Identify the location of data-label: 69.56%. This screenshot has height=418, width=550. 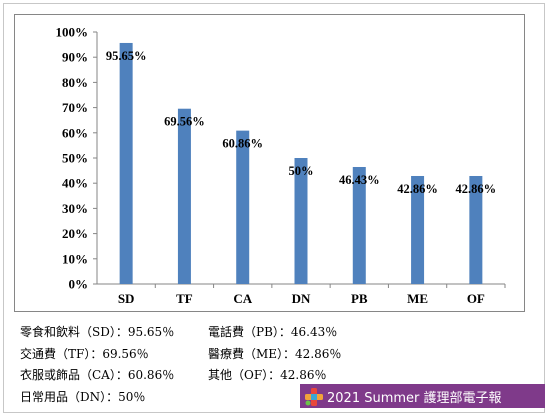
(184, 122).